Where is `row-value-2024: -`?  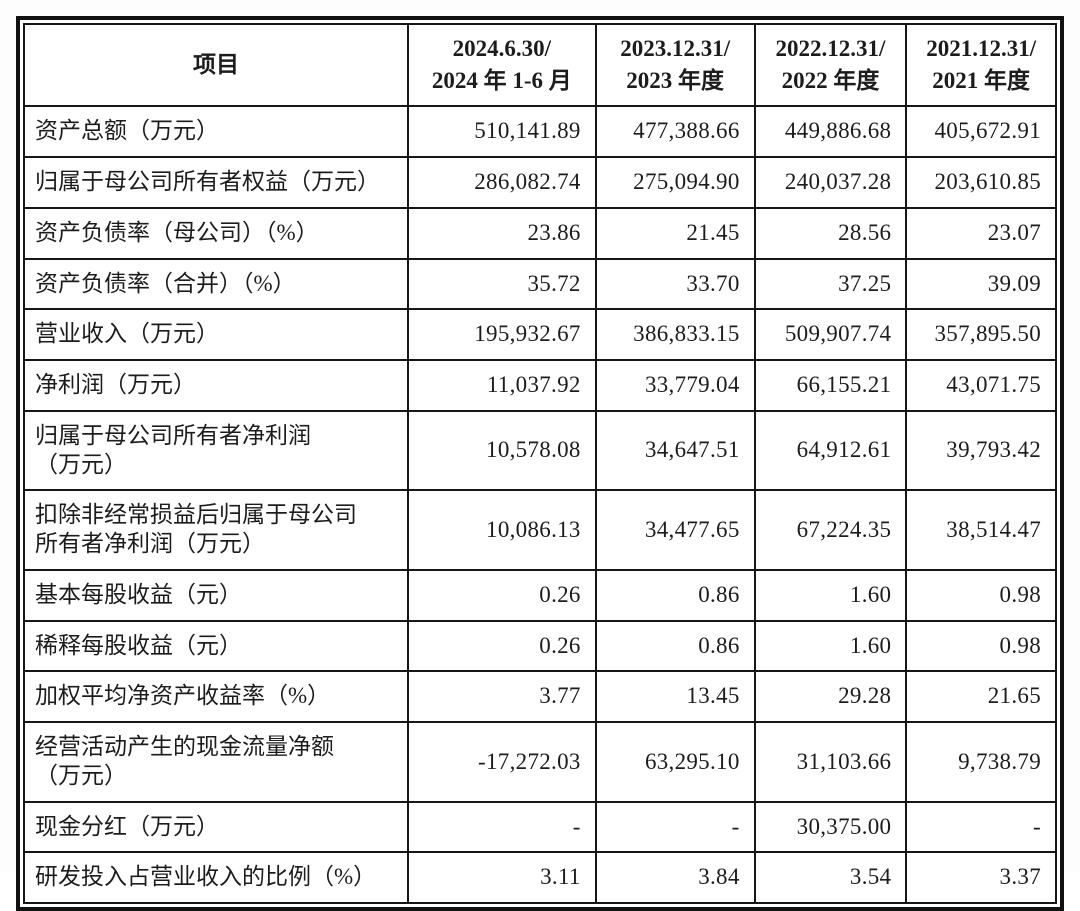
row-value-2024: - is located at coordinates (501, 827).